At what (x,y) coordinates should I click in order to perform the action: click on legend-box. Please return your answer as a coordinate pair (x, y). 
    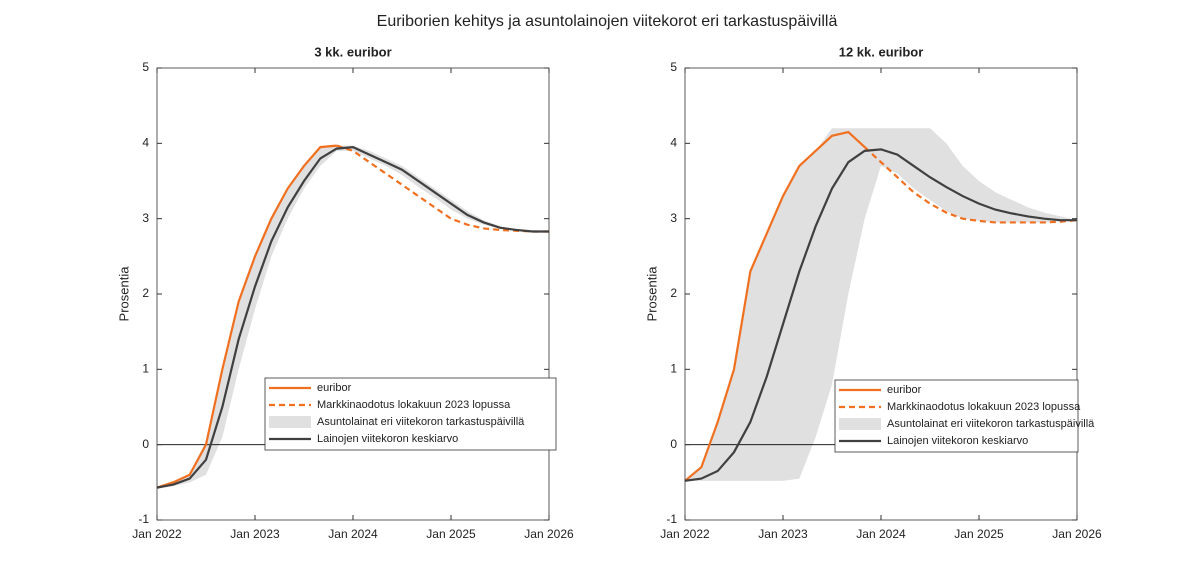
    Looking at the image, I should click on (410, 414).